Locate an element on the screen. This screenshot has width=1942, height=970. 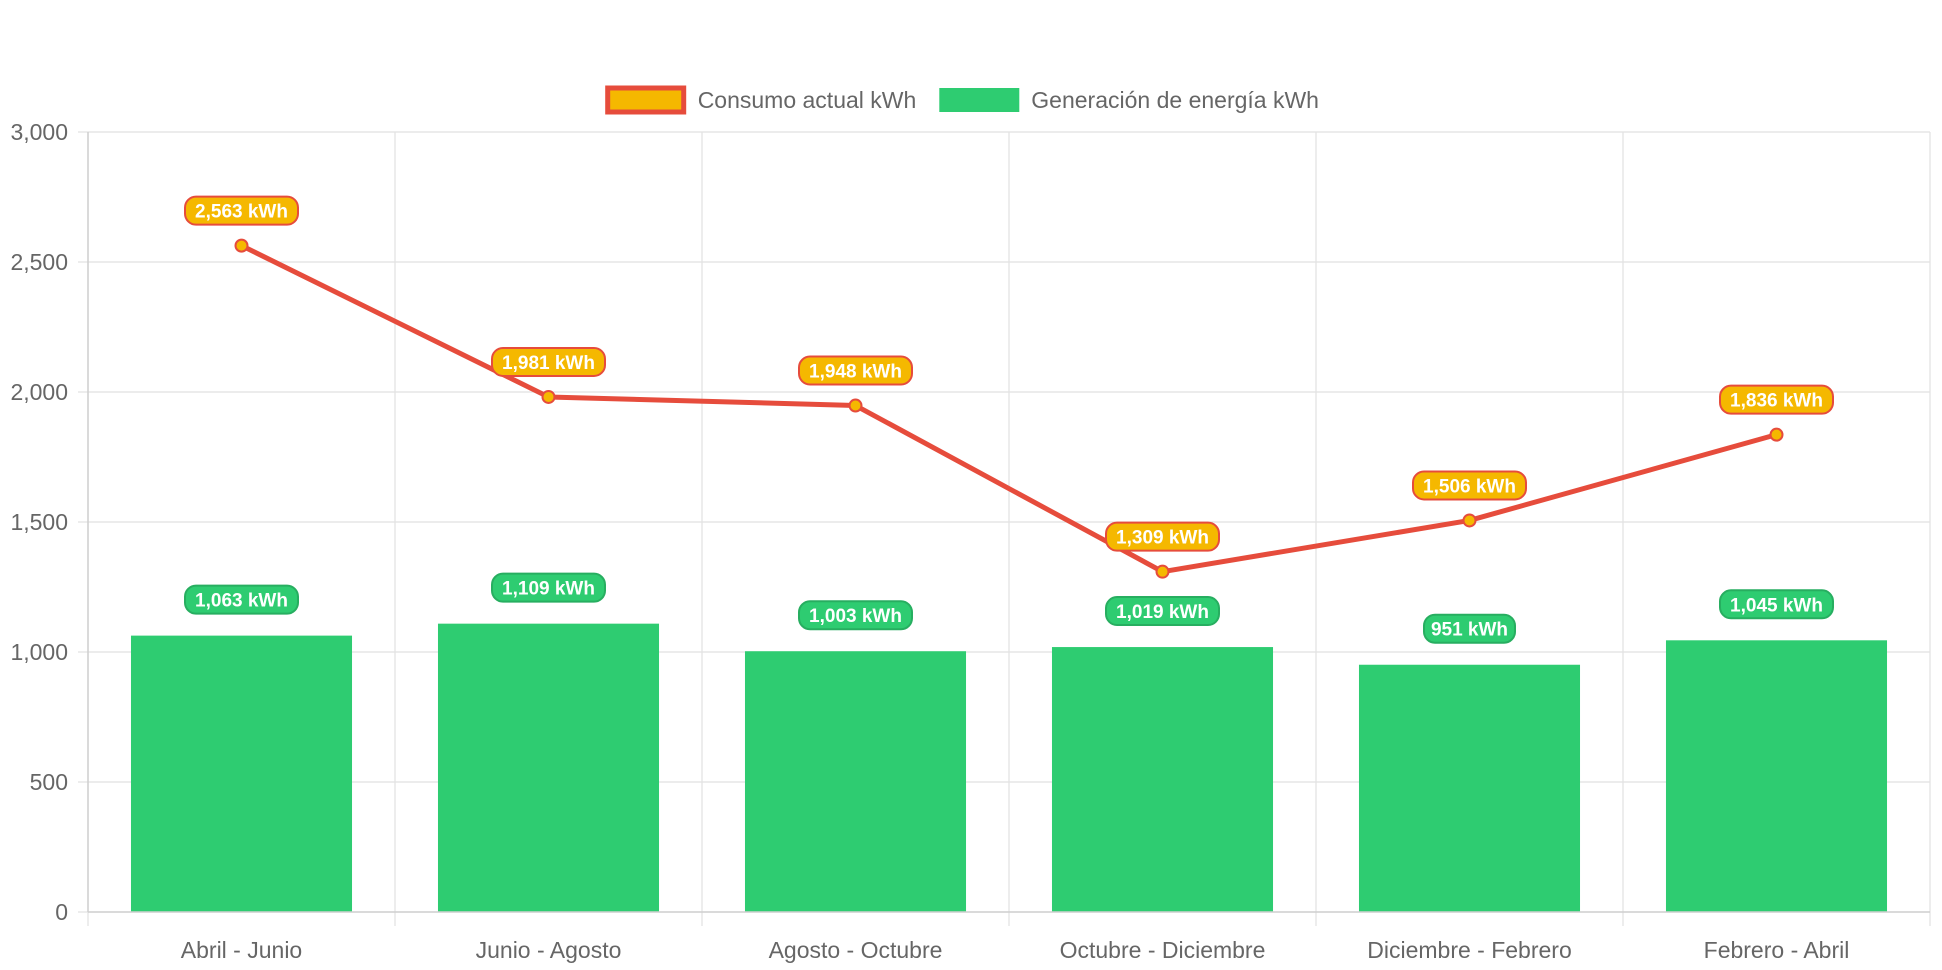
y-tick-label: 1,500 is located at coordinates (39, 522).